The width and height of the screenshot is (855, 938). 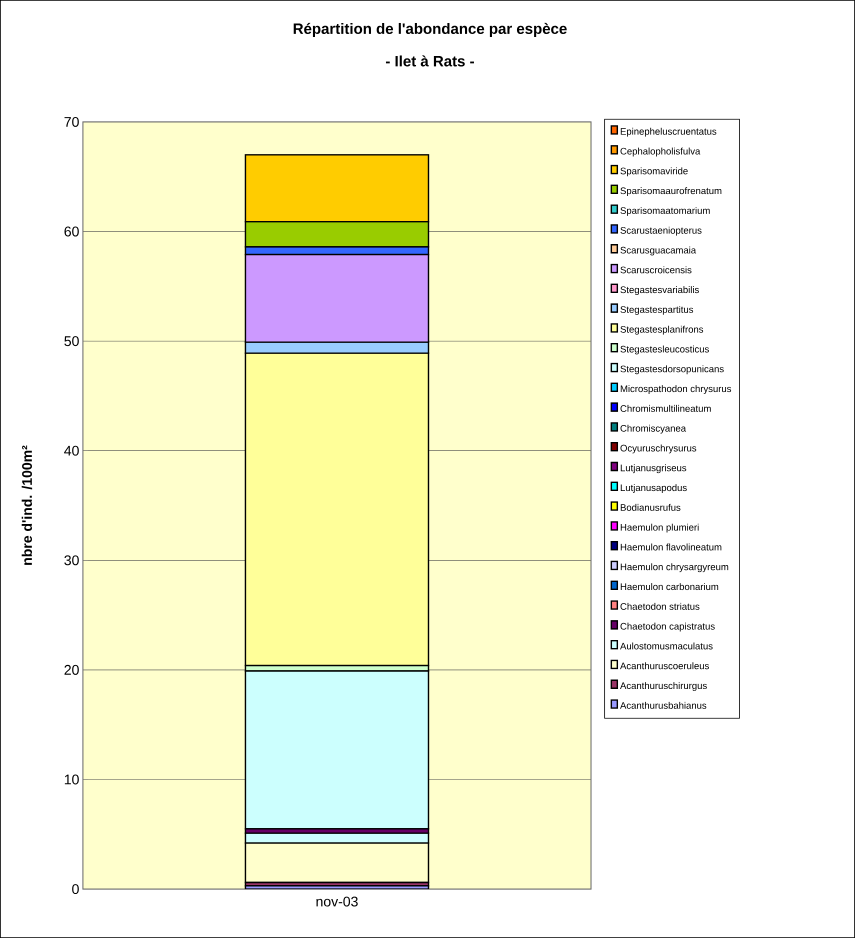 What do you see at coordinates (71, 779) in the screenshot?
I see `y-tick-label: 10` at bounding box center [71, 779].